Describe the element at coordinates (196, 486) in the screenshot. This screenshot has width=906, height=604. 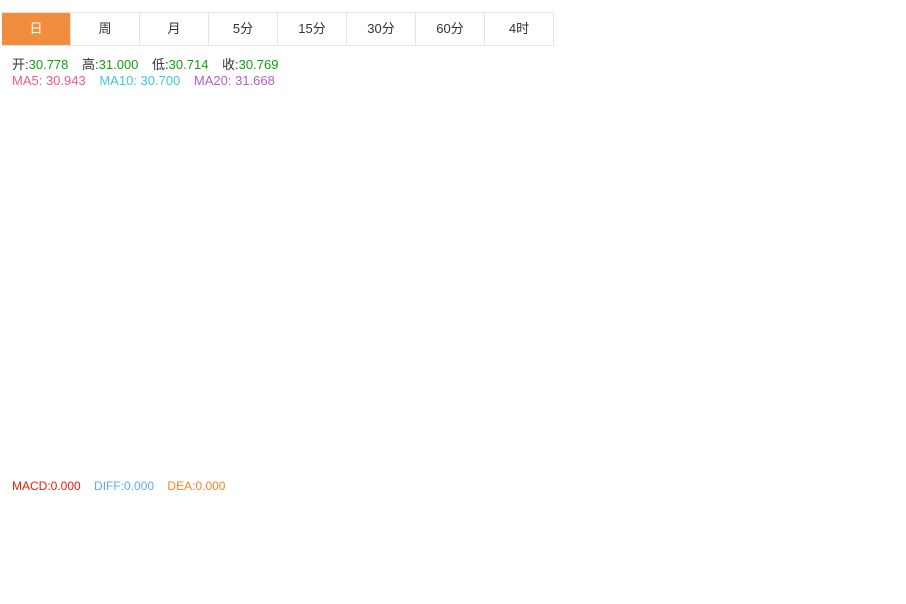
I see `dea-value: DEA:0.000` at that location.